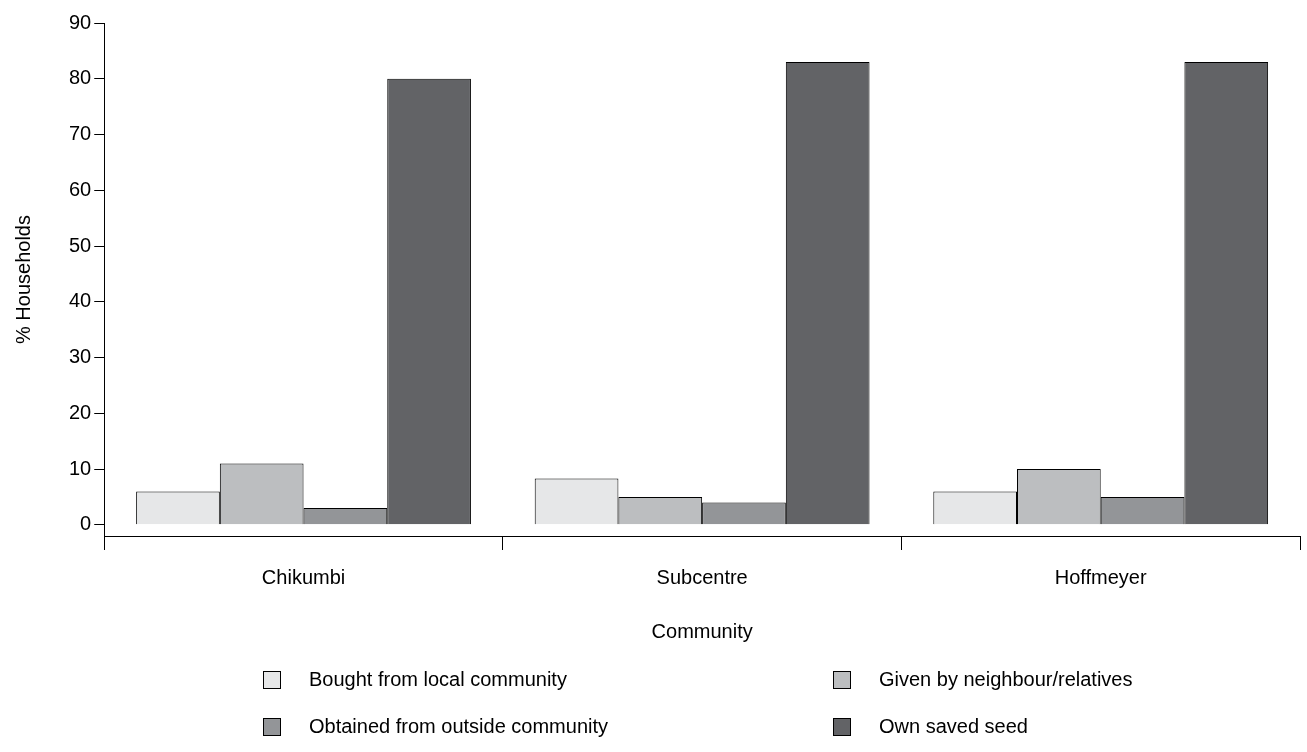 The width and height of the screenshot is (1307, 752). What do you see at coordinates (80, 411) in the screenshot?
I see `y-tick-label: 20` at bounding box center [80, 411].